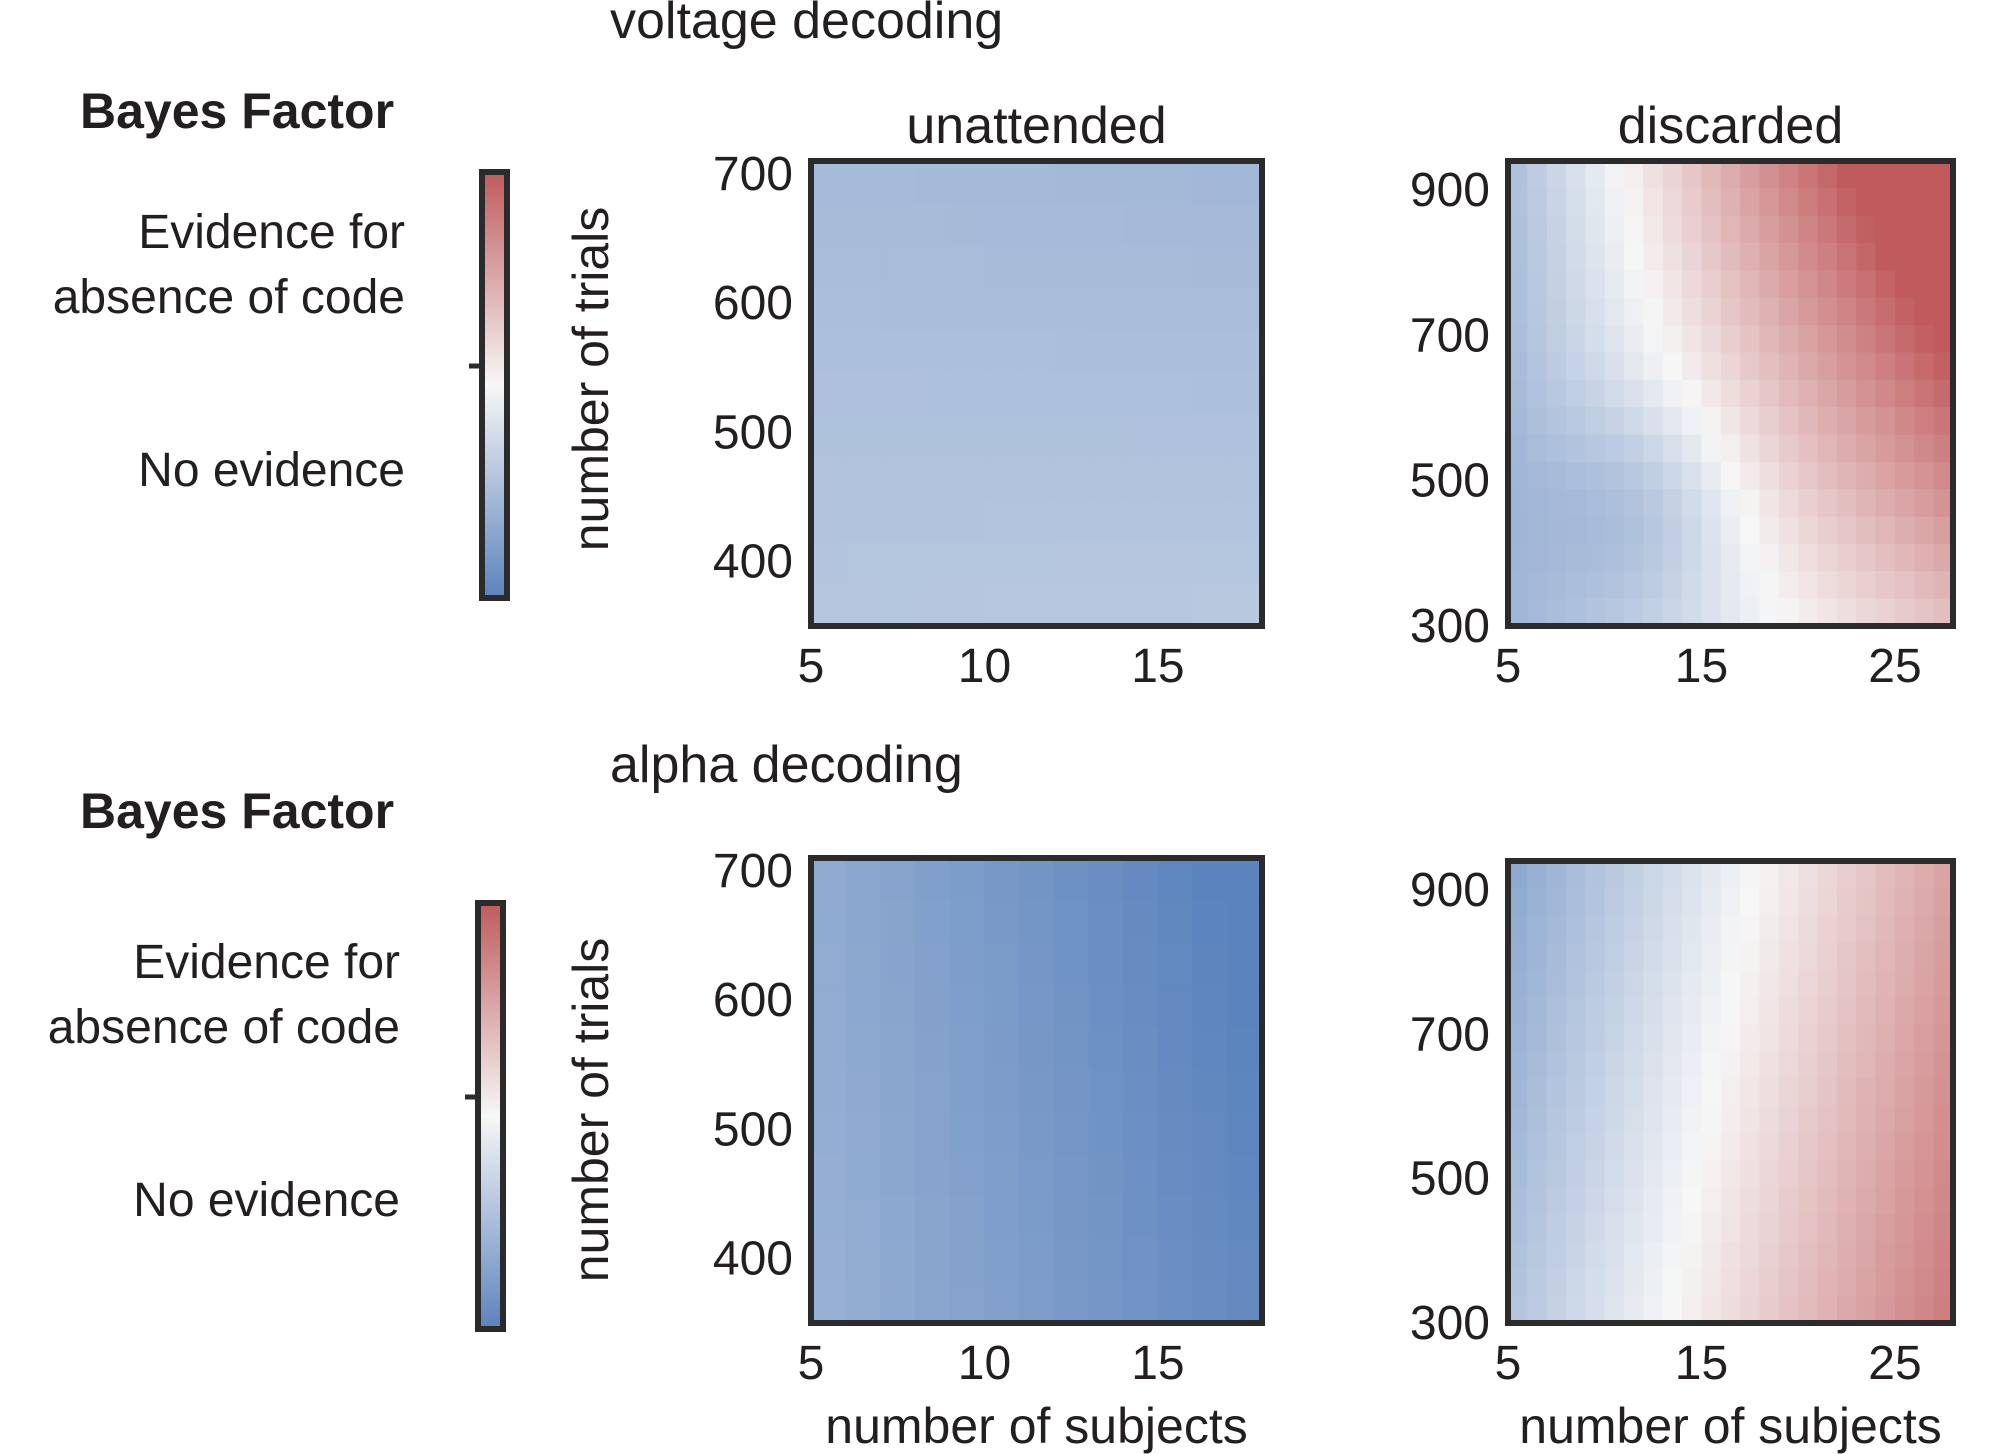 The width and height of the screenshot is (1993, 1454). What do you see at coordinates (1450, 890) in the screenshot?
I see `y-tick-label: 900` at bounding box center [1450, 890].